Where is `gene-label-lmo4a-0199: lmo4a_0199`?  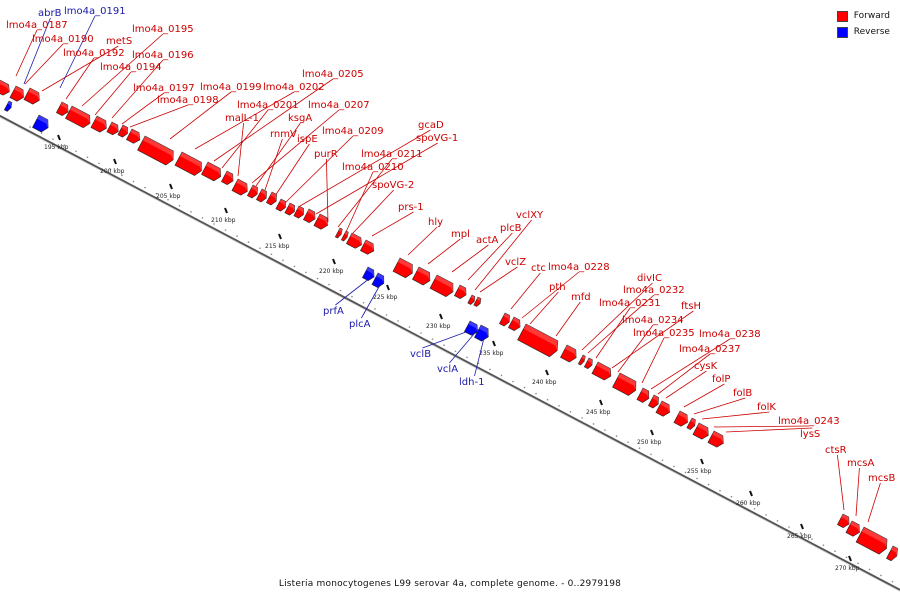
gene-label-lmo4a-0199: lmo4a_0199 is located at coordinates (231, 87).